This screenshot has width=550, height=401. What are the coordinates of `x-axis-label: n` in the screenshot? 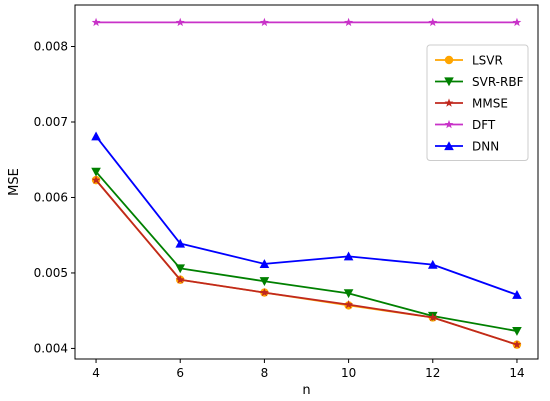 It's located at (306, 390).